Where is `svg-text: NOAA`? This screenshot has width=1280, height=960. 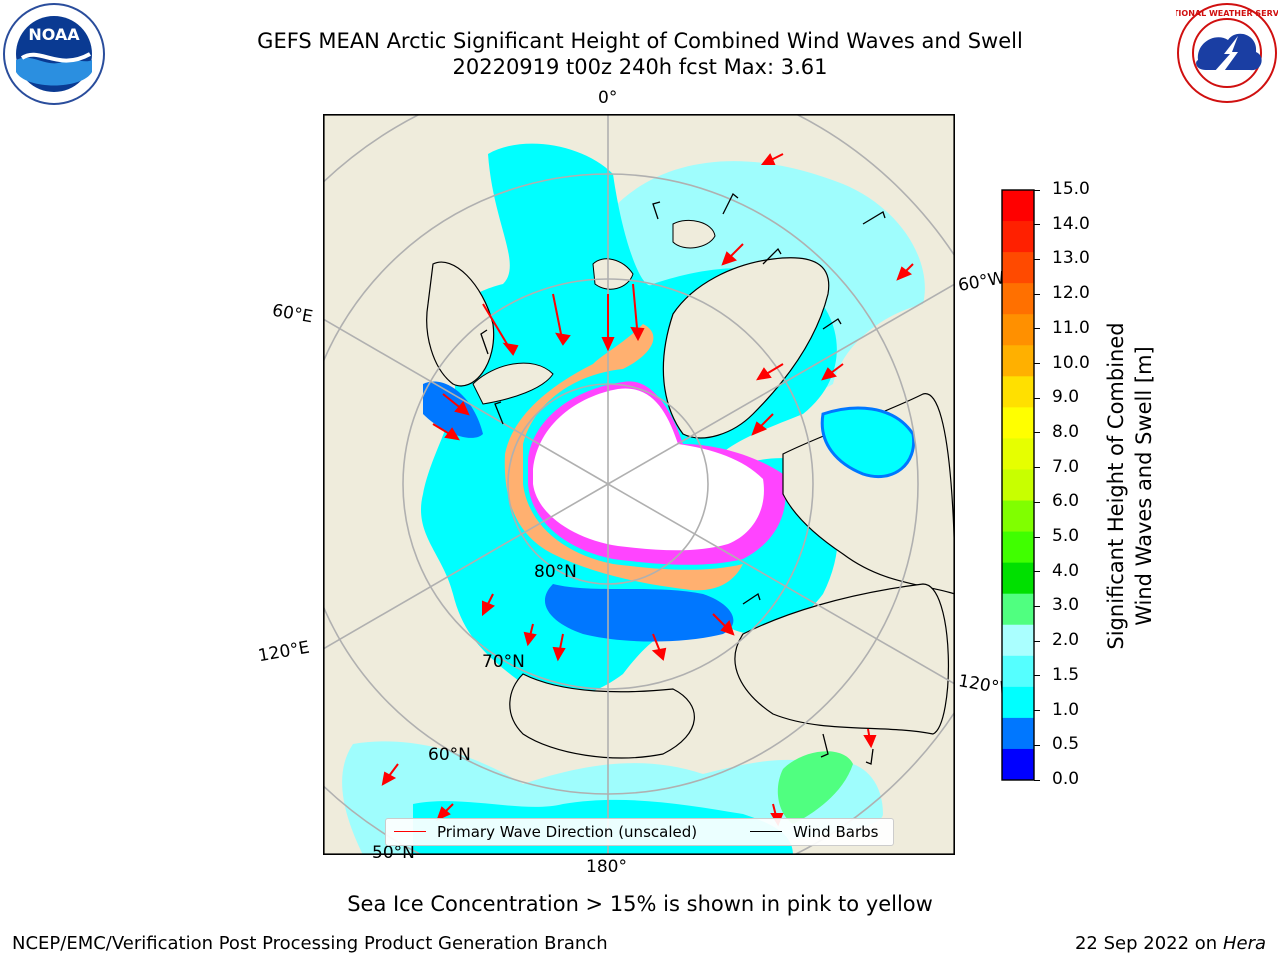 svg-text: NOAA is located at coordinates (54, 34).